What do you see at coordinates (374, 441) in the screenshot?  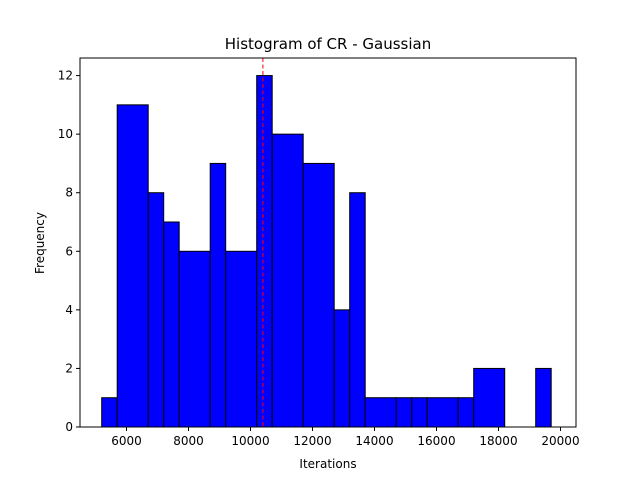 I see `x-tick-label: 14000` at bounding box center [374, 441].